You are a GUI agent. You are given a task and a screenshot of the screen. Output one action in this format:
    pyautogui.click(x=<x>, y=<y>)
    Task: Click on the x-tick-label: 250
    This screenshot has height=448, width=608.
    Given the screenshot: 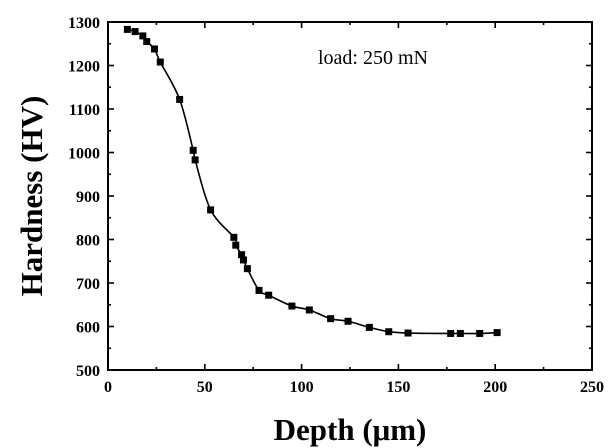 What is the action you would take?
    pyautogui.click(x=592, y=387)
    